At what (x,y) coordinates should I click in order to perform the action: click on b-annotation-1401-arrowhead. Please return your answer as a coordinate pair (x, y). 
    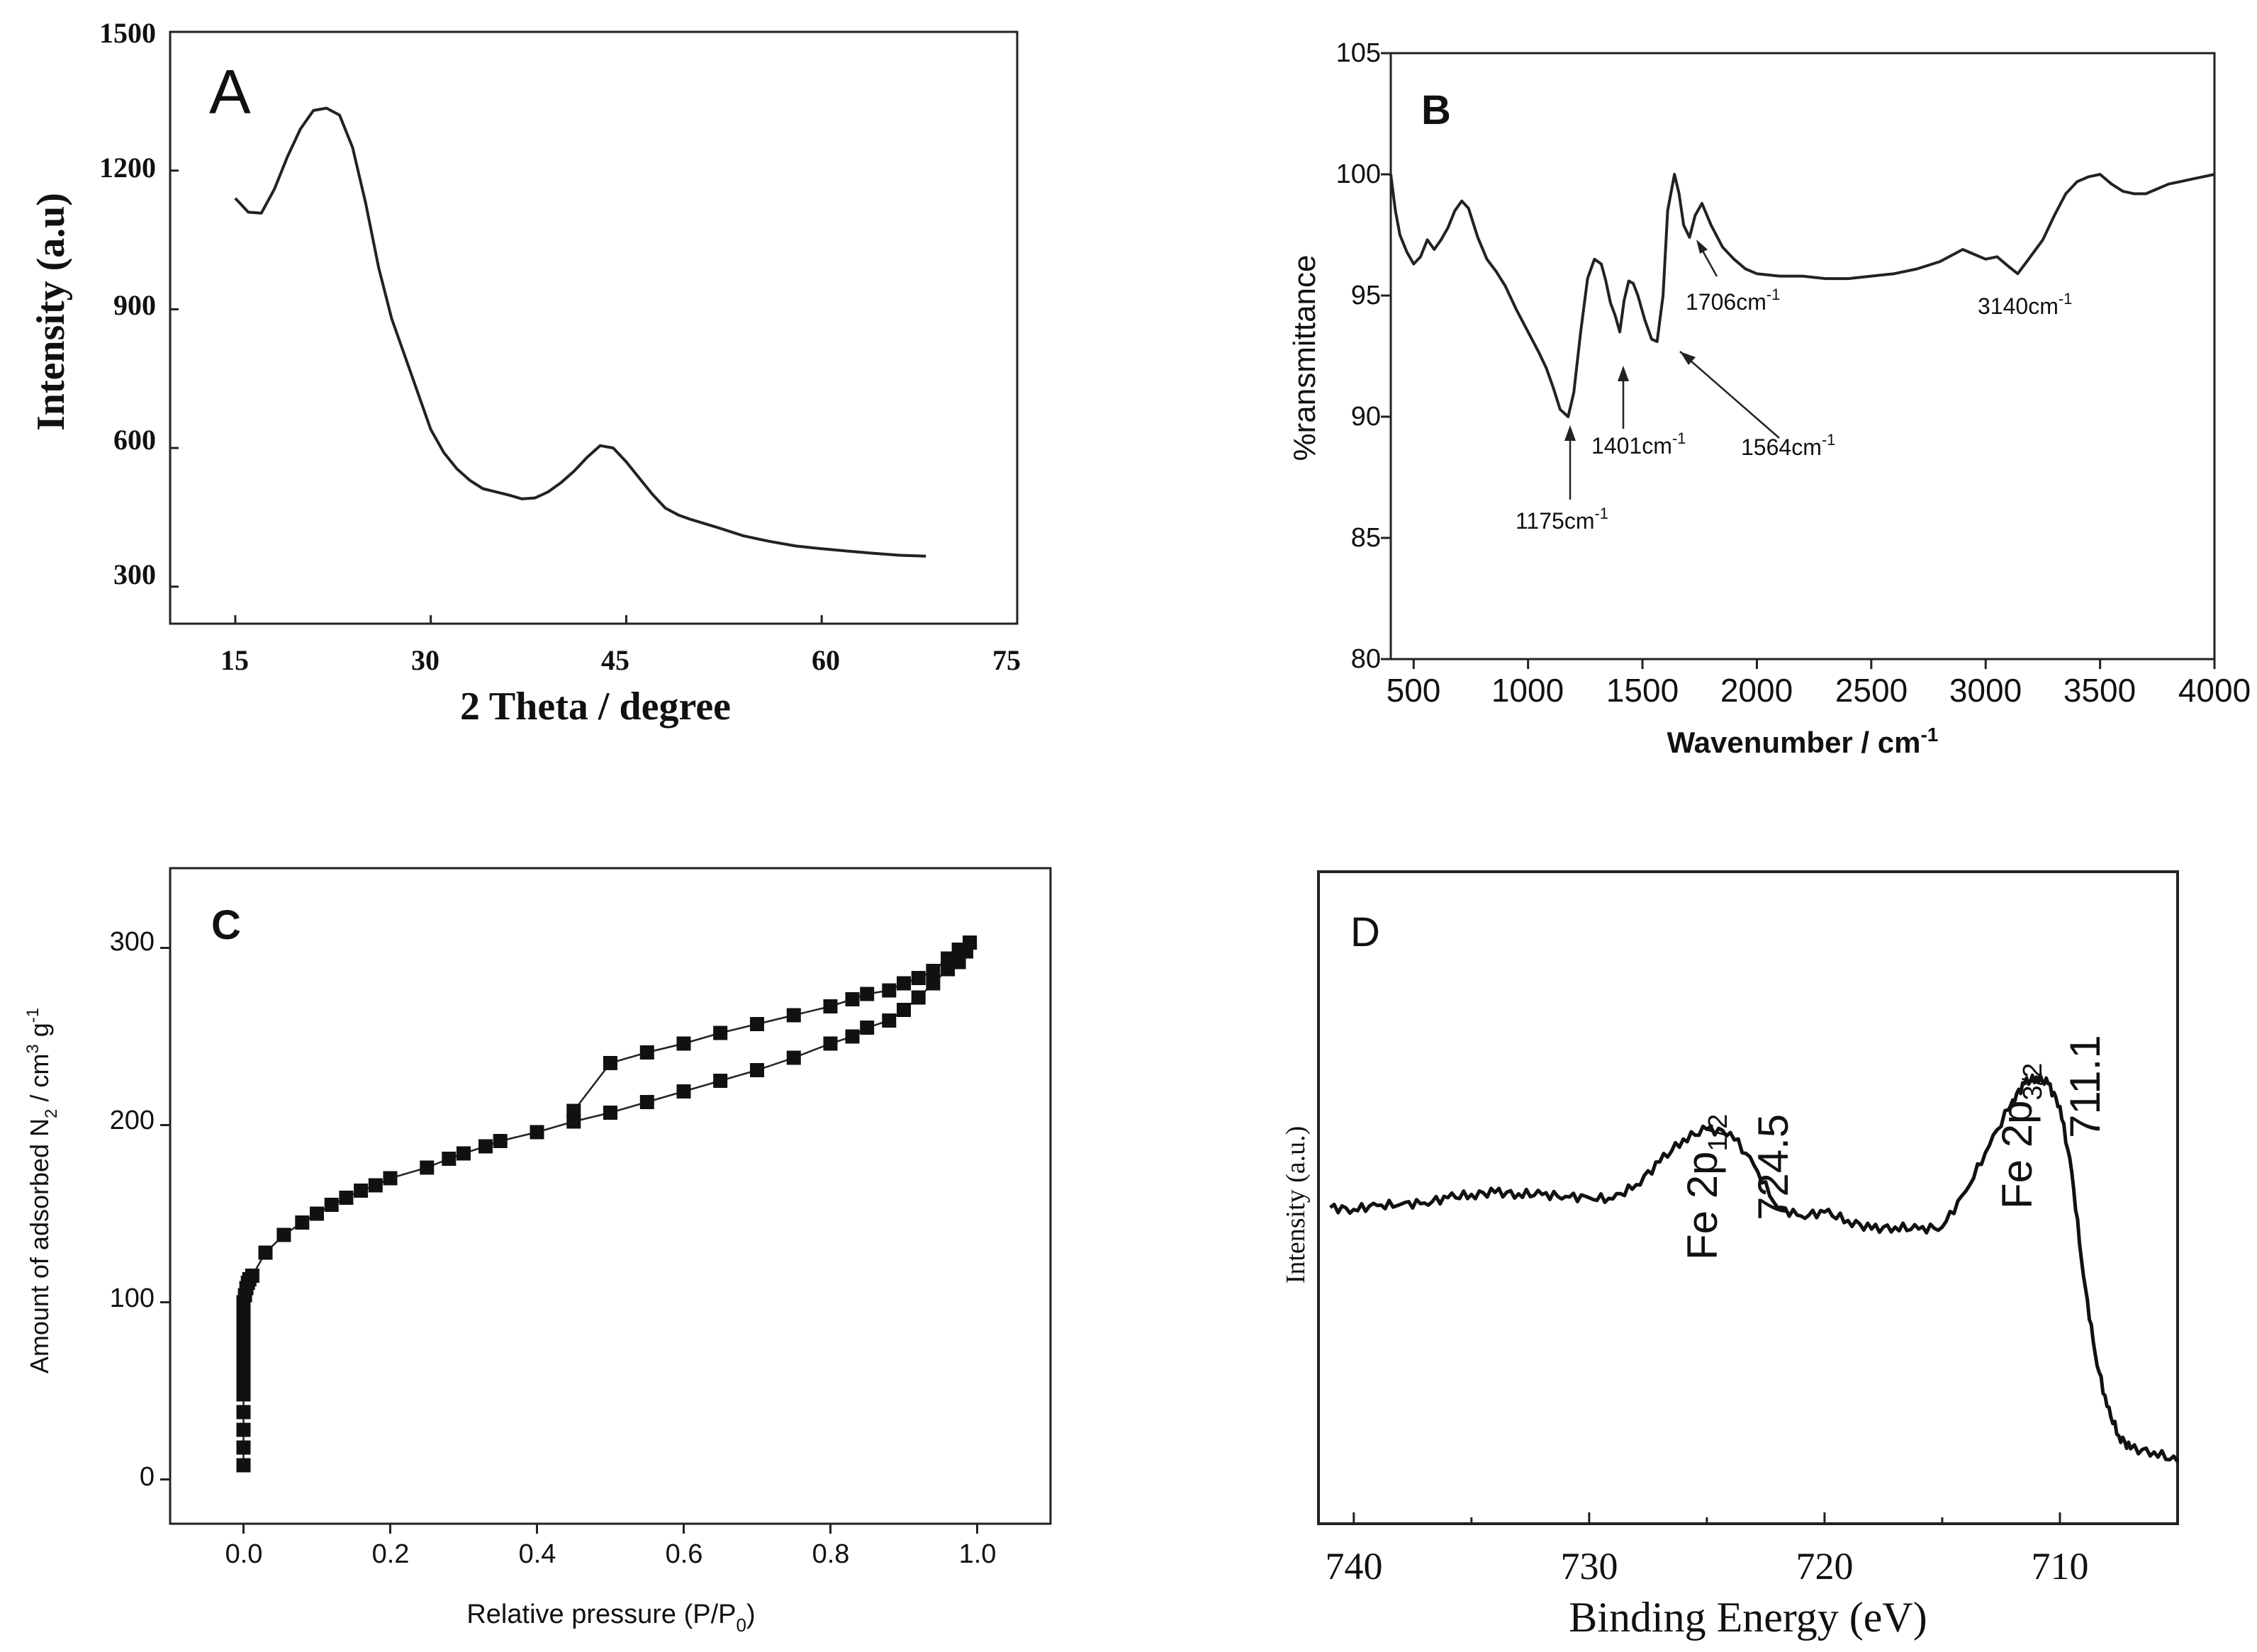
    Looking at the image, I should click on (1623, 373).